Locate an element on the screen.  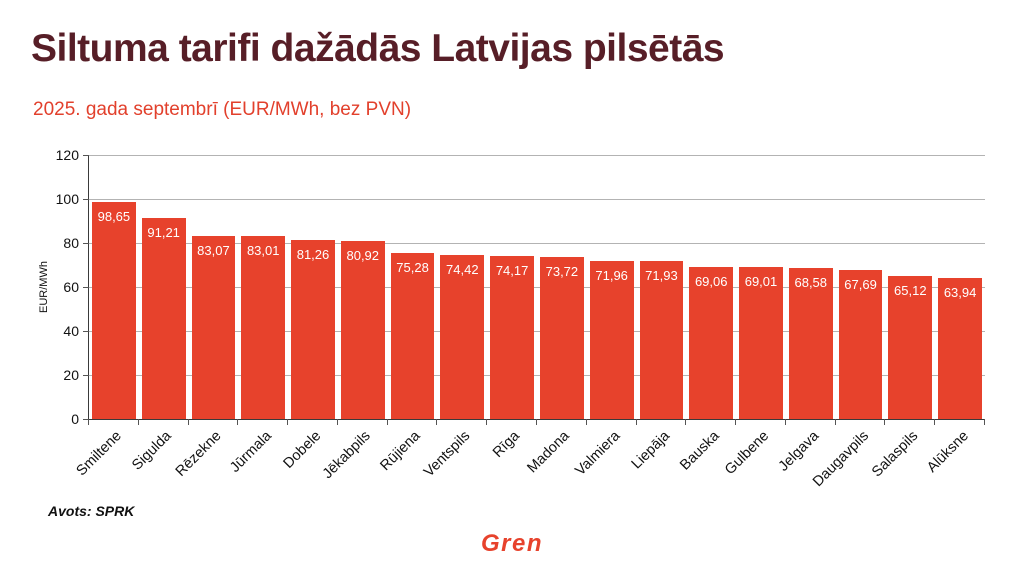
x-axis-label-Rēzekne: Rēzekne is located at coordinates (198, 454).